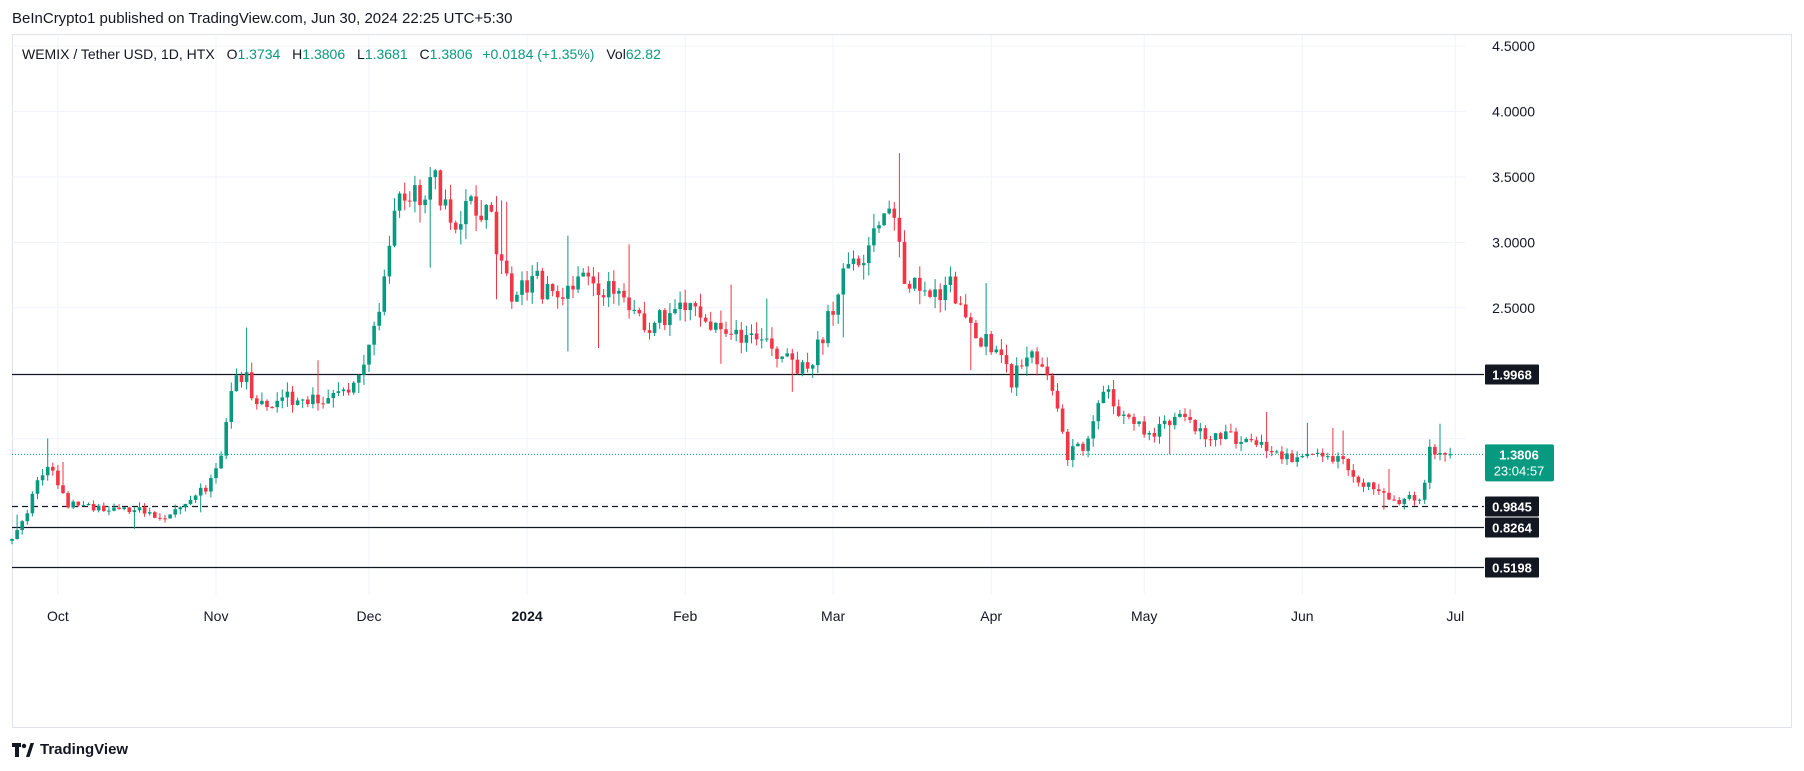 This screenshot has height=771, width=1804. What do you see at coordinates (58, 616) in the screenshot?
I see `x-tick-label: Oct` at bounding box center [58, 616].